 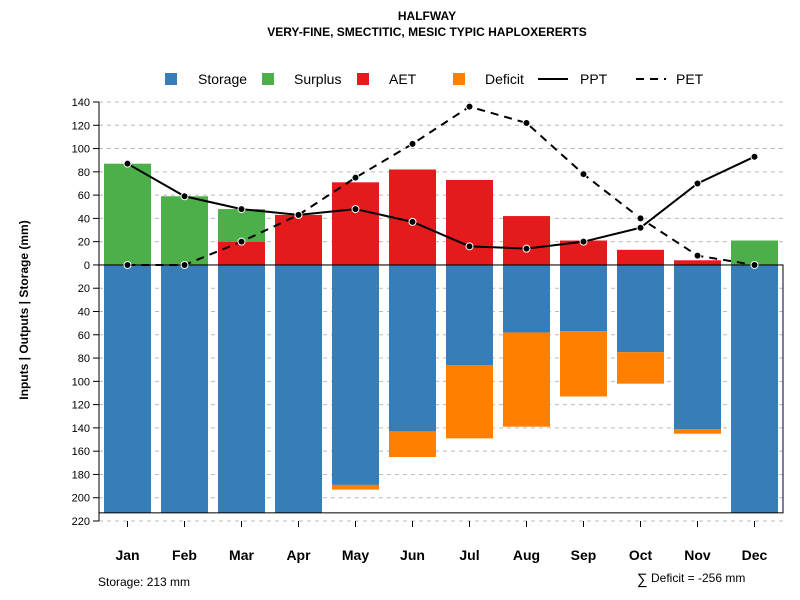 I want to click on ppt-line, so click(x=441, y=202).